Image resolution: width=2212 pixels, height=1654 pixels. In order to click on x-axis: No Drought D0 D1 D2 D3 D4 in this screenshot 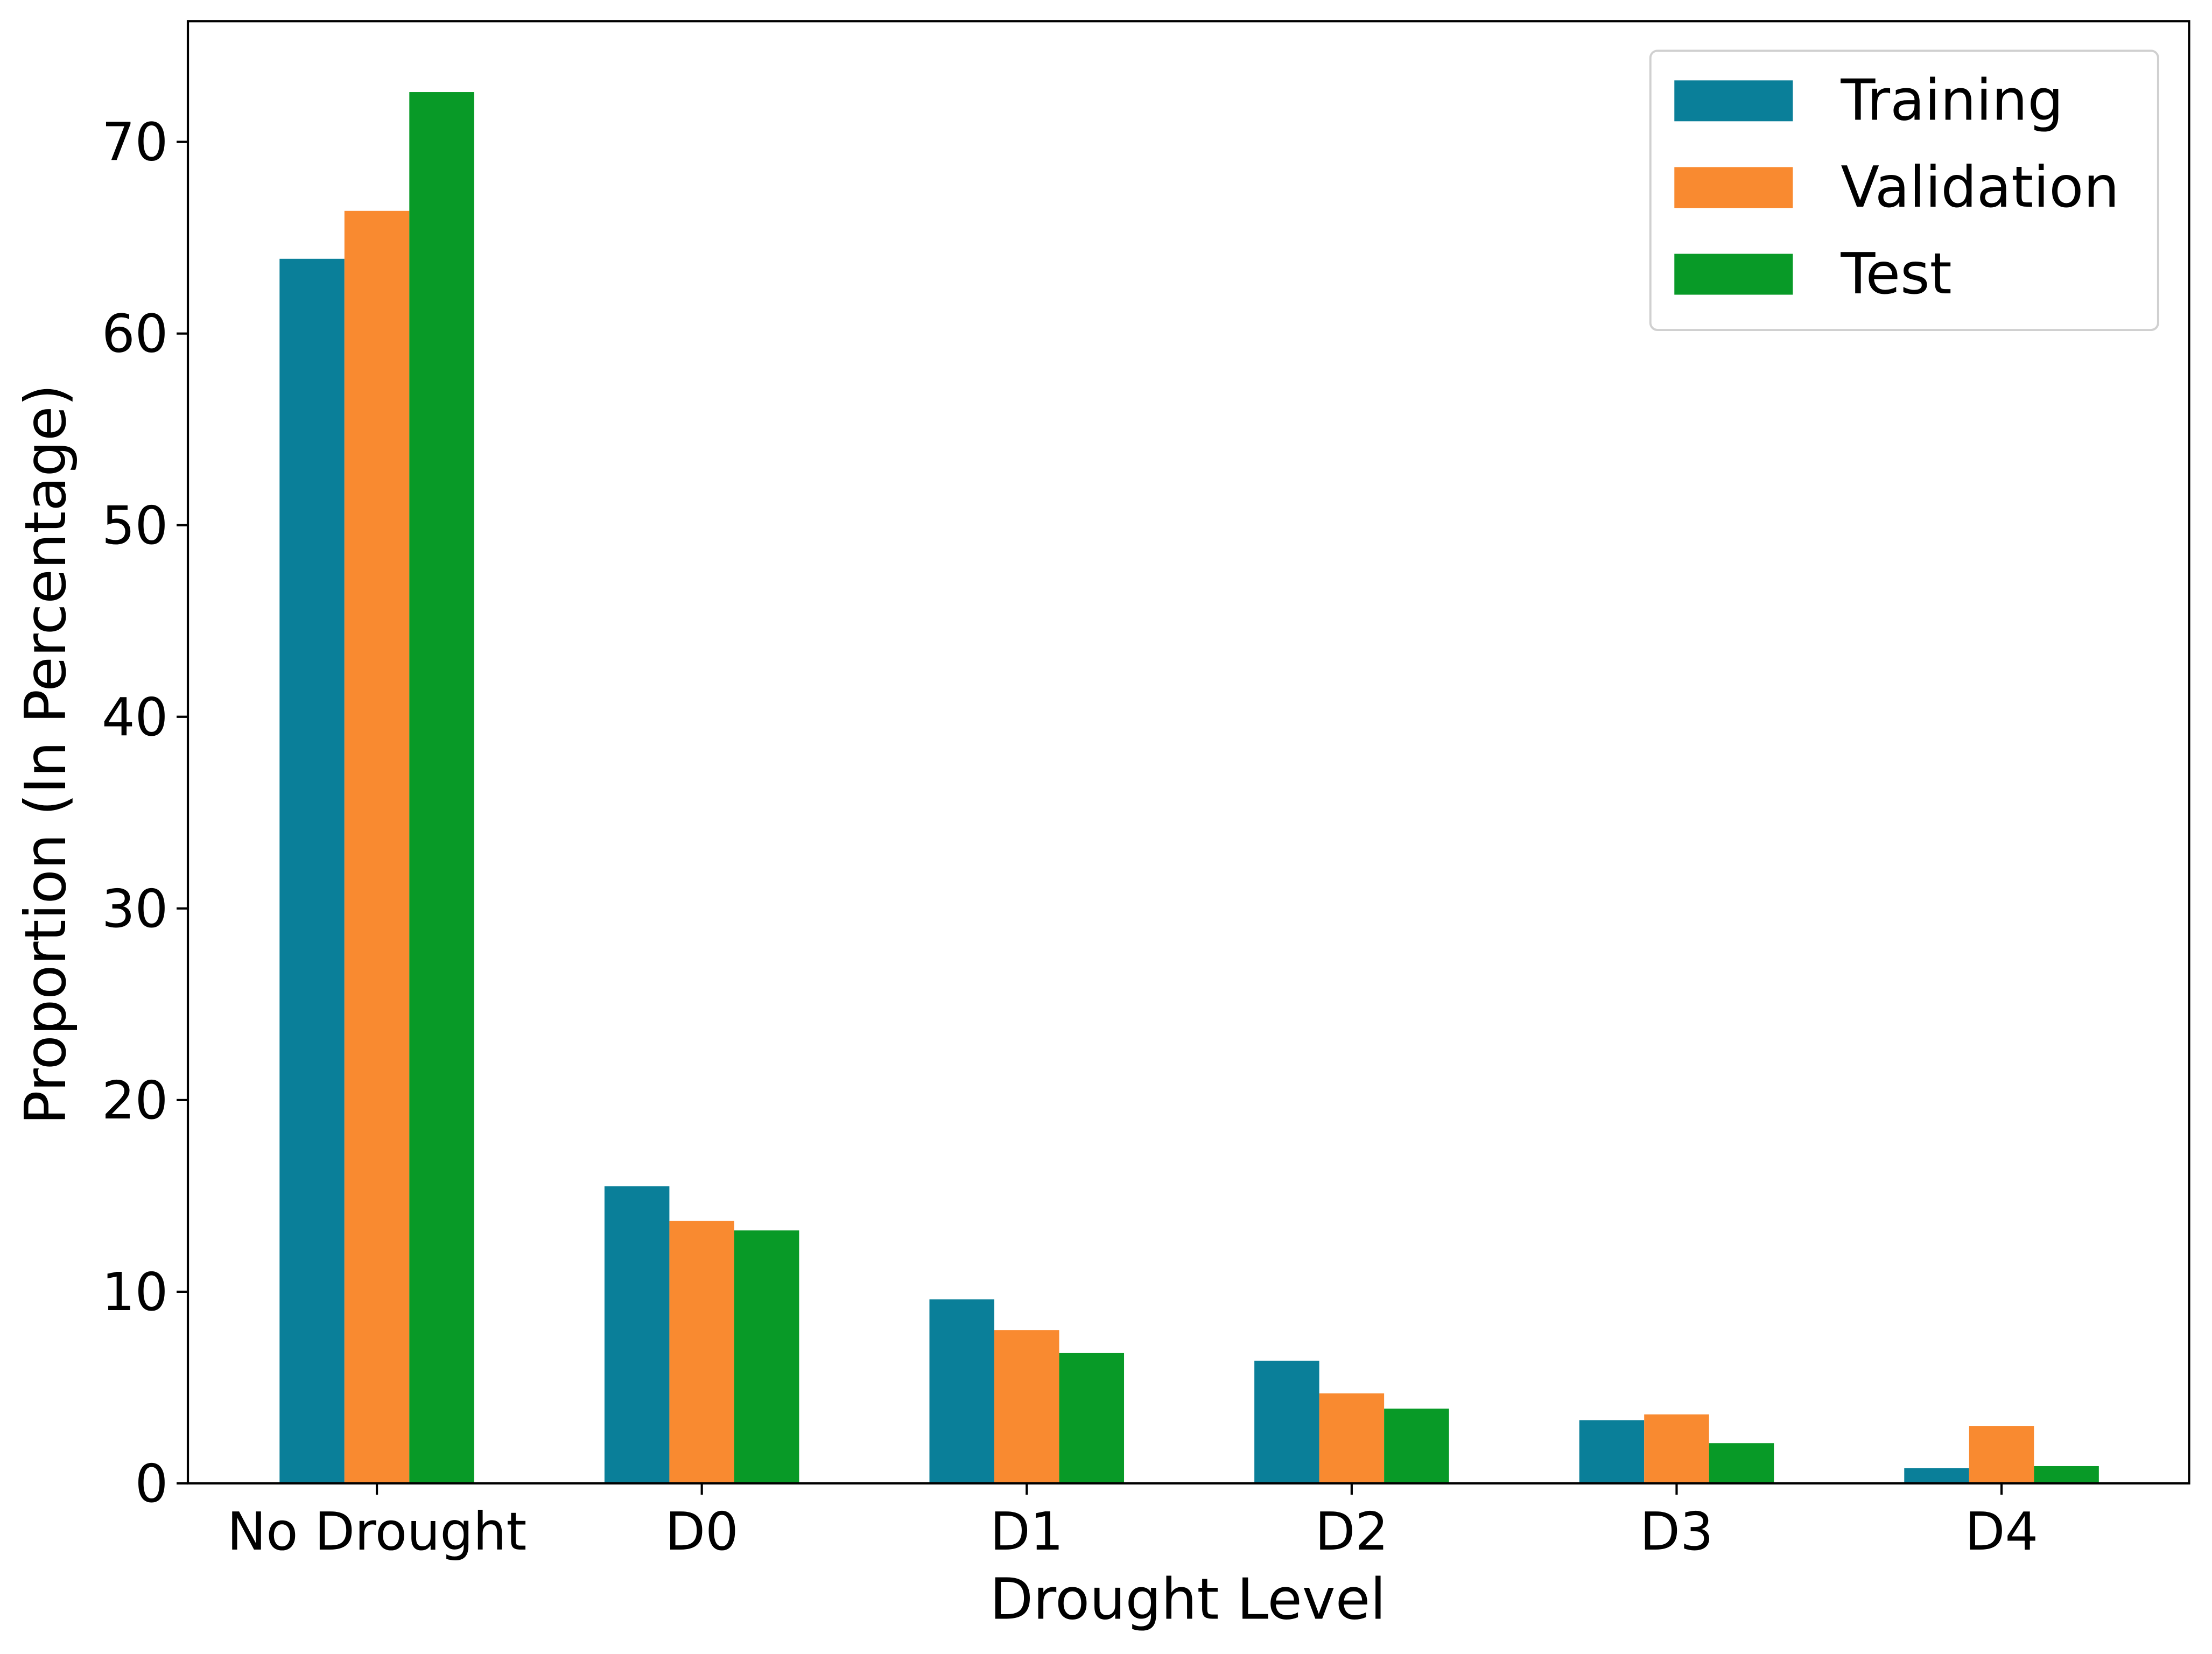, I will do `click(1132, 1522)`.